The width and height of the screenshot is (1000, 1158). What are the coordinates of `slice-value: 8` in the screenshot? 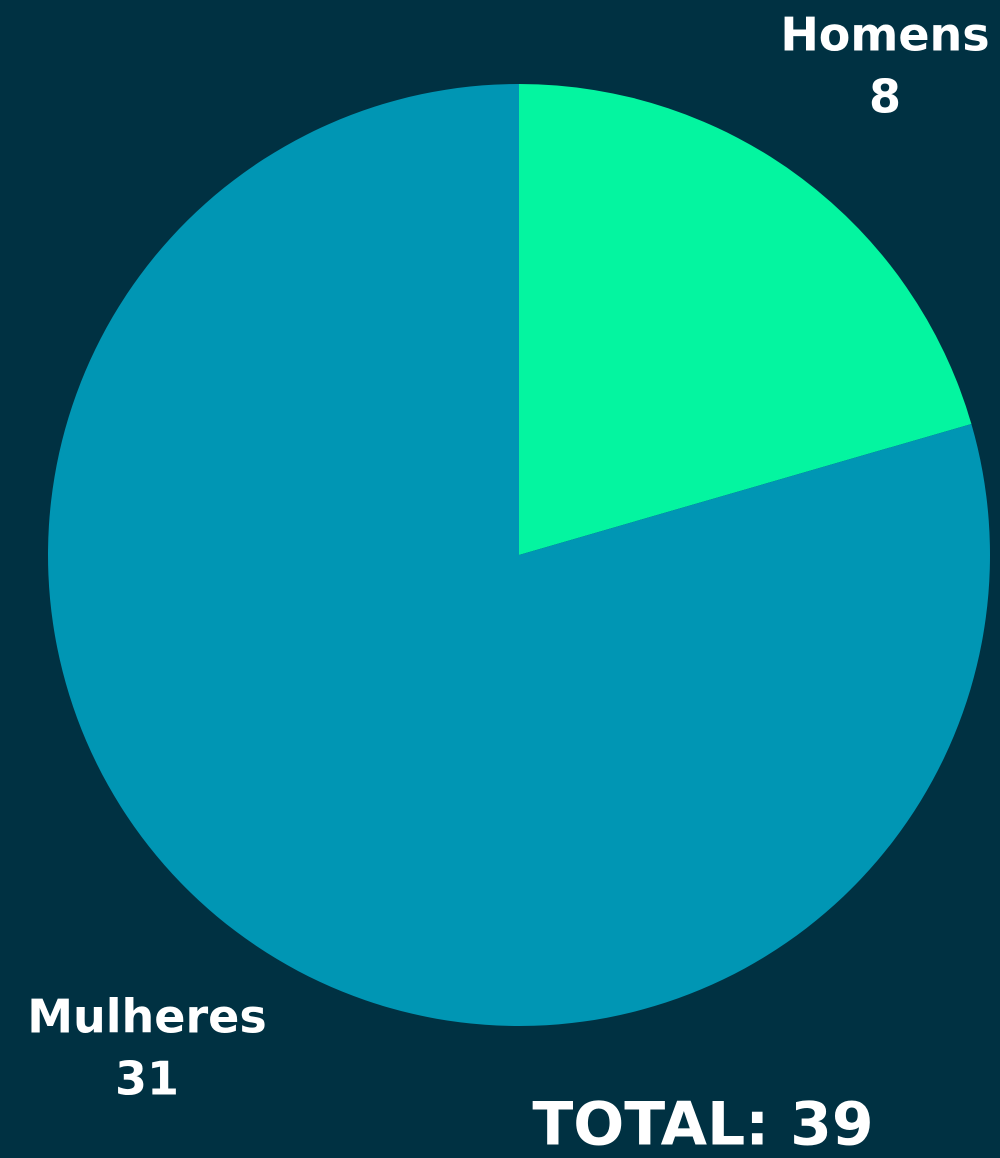 It's located at (885, 97).